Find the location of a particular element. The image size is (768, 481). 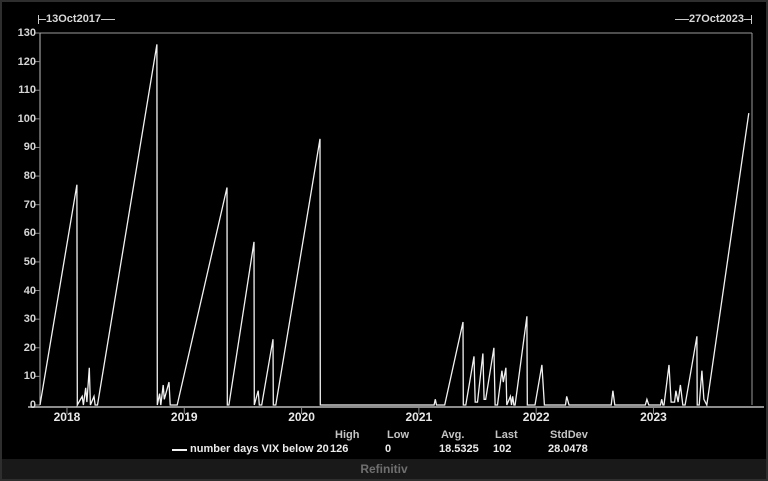

stat-header-last: Last is located at coordinates (506, 435).